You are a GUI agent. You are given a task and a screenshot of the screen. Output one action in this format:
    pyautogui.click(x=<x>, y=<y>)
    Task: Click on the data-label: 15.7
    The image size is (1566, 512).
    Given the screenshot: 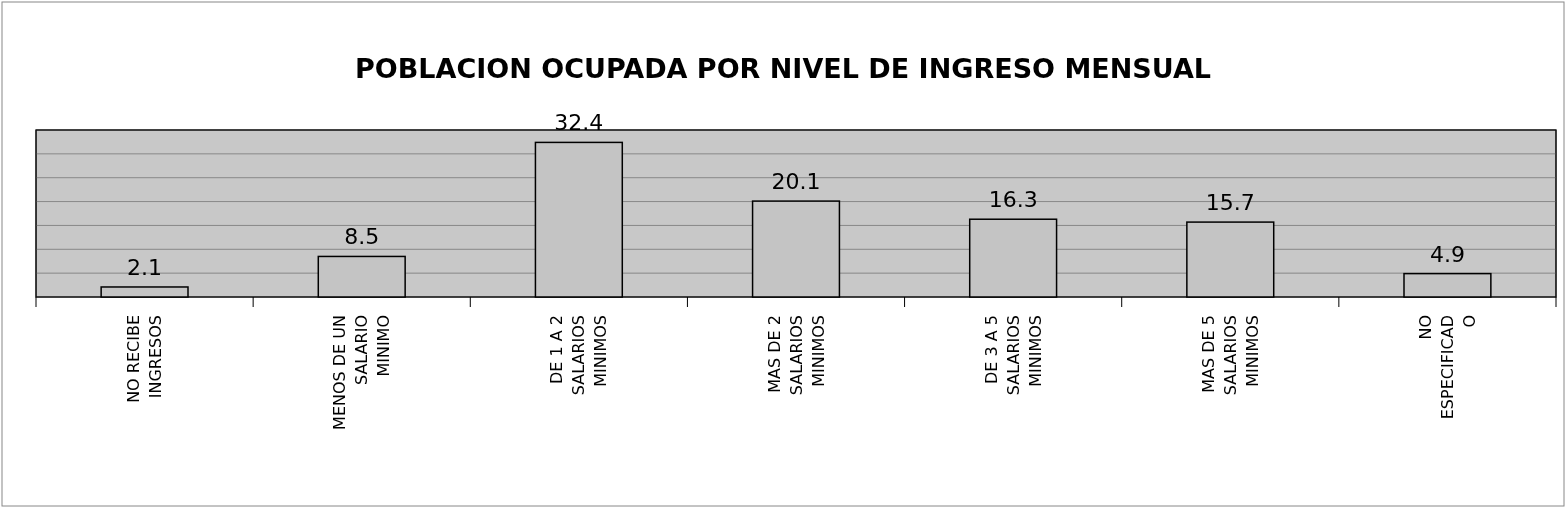 What is the action you would take?
    pyautogui.click(x=1230, y=203)
    